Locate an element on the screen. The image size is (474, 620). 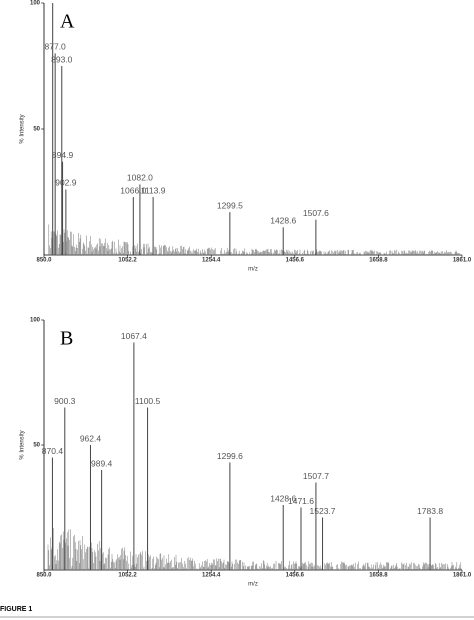
panel-label: B is located at coordinates (66, 339).